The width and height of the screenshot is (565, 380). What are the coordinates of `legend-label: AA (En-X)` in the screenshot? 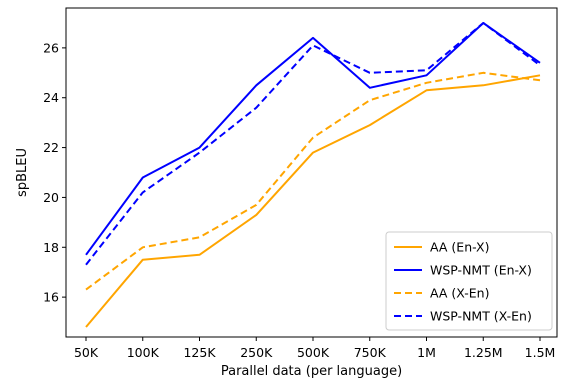 It's located at (459, 247).